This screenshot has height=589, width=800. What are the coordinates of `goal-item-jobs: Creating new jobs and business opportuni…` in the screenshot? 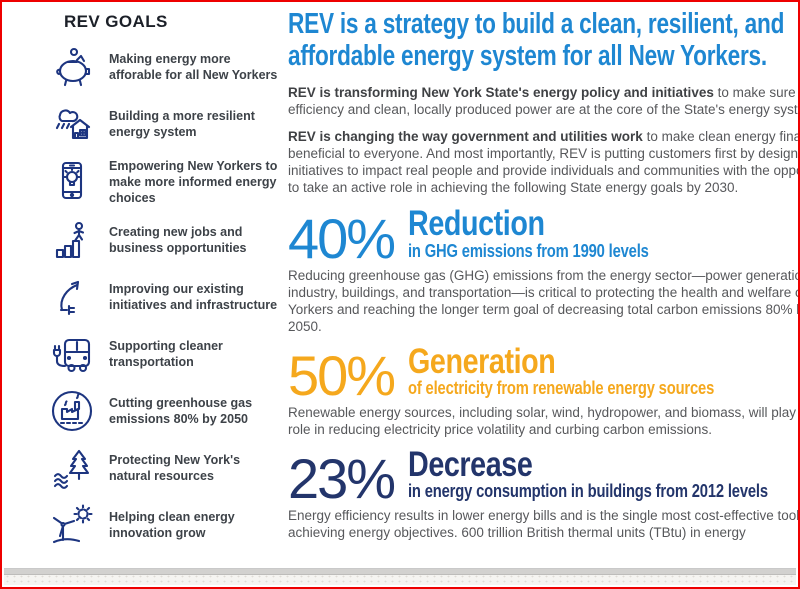 It's located at (164, 240).